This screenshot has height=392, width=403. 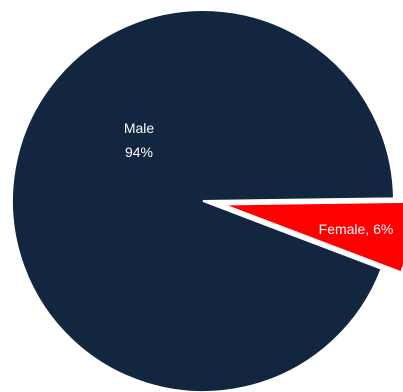 What do you see at coordinates (139, 152) in the screenshot?
I see `slice-label-male-percent: 94%` at bounding box center [139, 152].